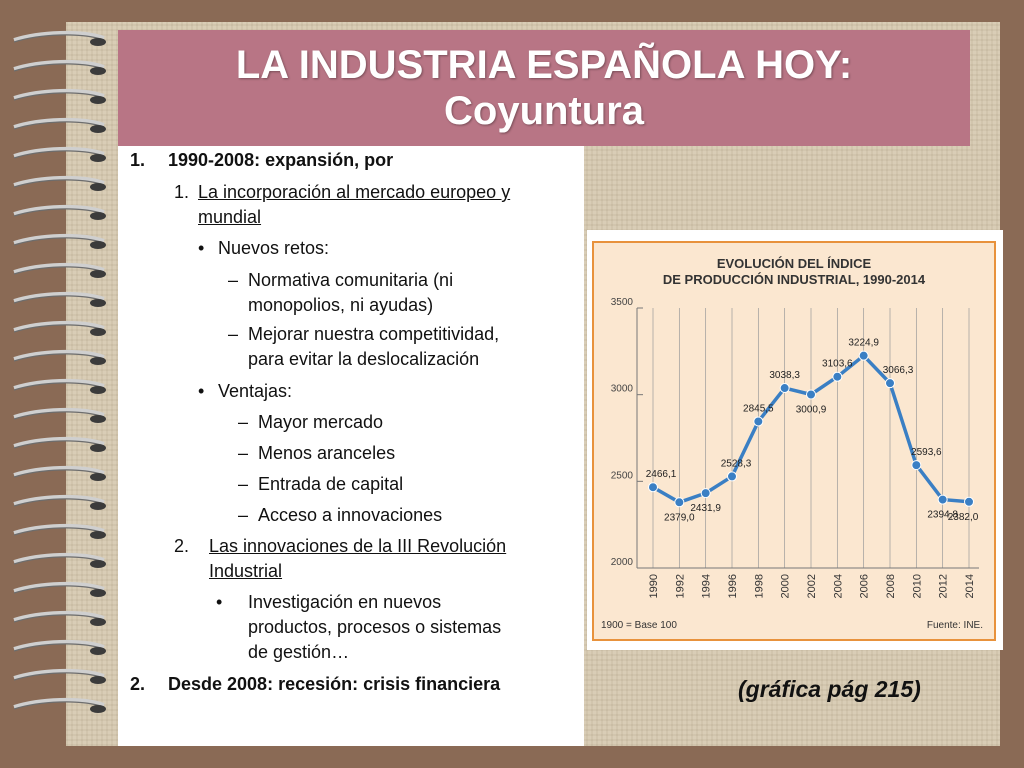 This screenshot has height=768, width=1024. What do you see at coordinates (358, 546) in the screenshot?
I see `outline-item-1-2-line-1: Las innovaciones de la III Revolución` at bounding box center [358, 546].